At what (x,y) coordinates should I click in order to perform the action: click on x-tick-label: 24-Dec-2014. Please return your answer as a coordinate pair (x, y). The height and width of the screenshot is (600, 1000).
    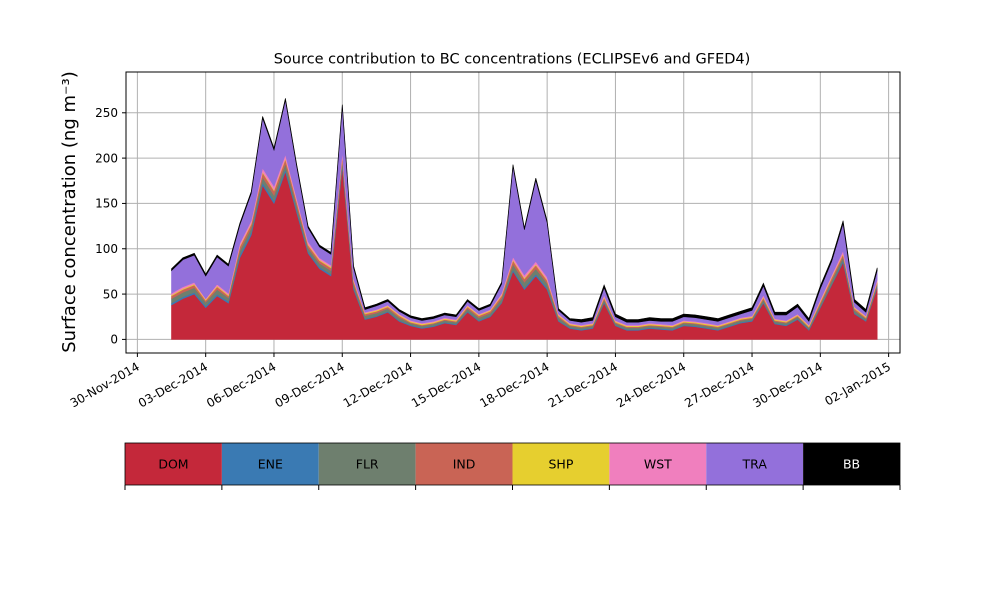
    Looking at the image, I should click on (651, 384).